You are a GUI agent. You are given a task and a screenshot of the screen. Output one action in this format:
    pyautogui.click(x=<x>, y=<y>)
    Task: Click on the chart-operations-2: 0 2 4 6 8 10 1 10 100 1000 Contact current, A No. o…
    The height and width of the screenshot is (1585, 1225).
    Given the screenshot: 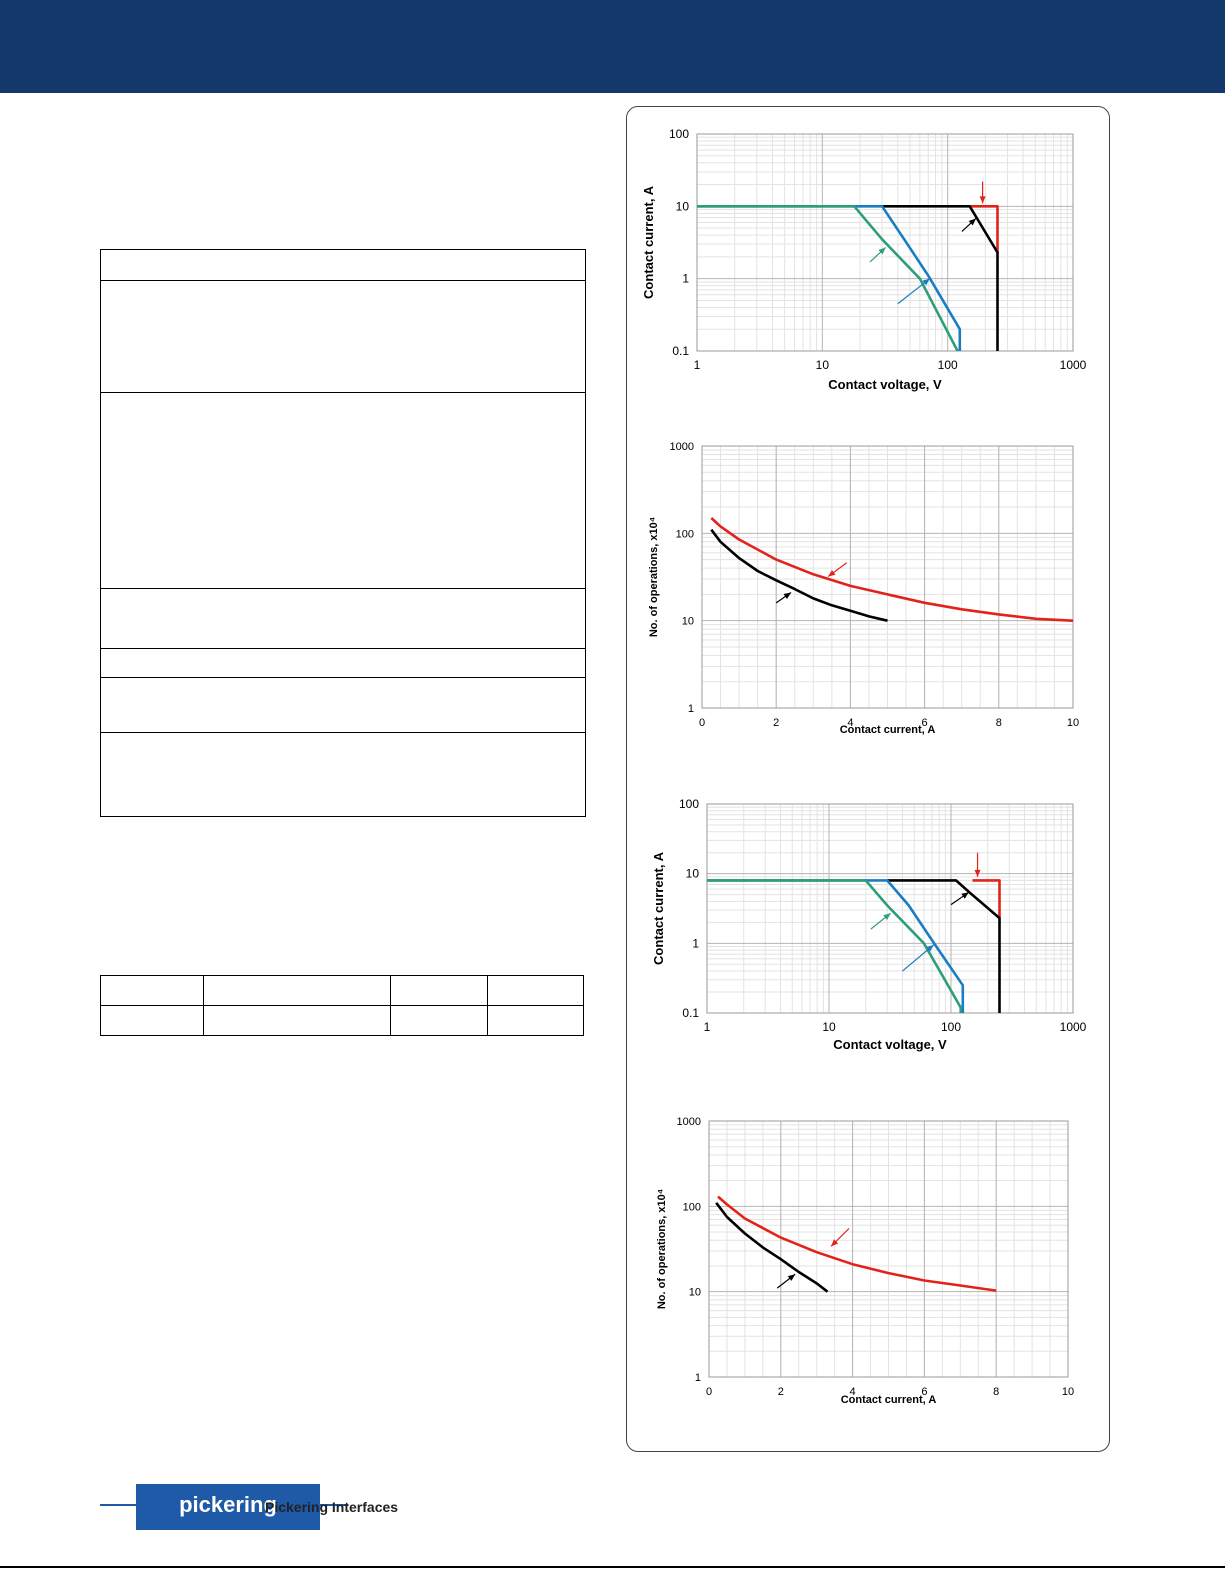 What is the action you would take?
    pyautogui.click(x=865, y=1261)
    